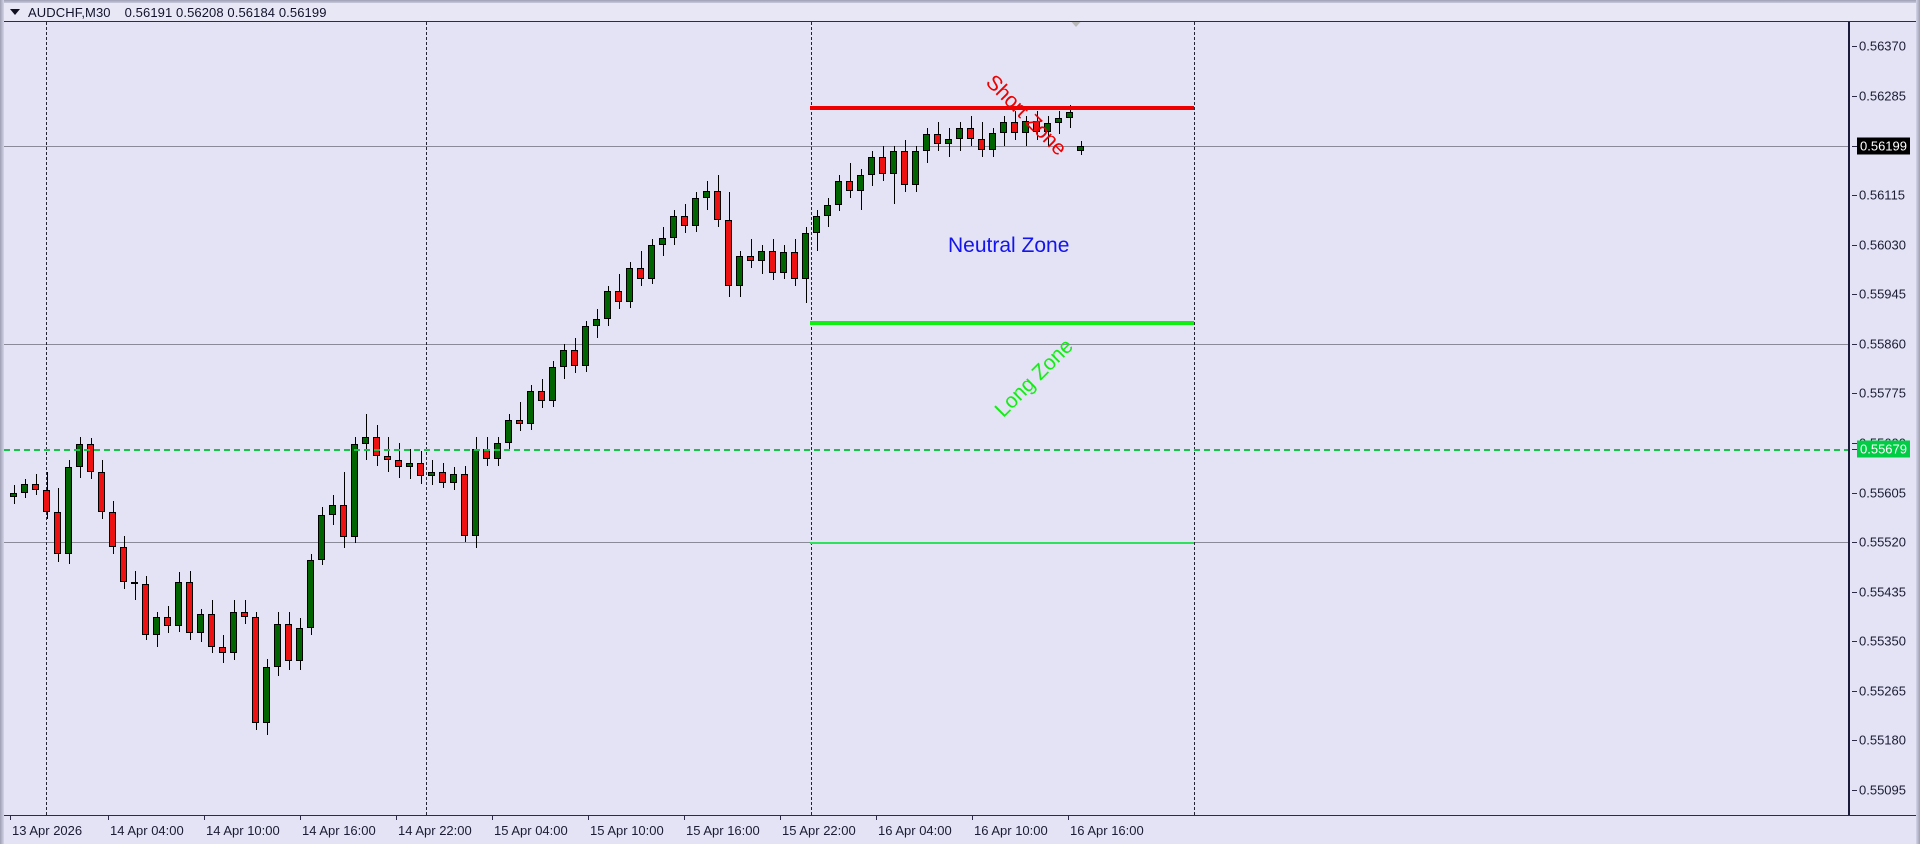 The height and width of the screenshot is (844, 1920). What do you see at coordinates (1076, 24) in the screenshot?
I see `object-marker-triangle-icon` at bounding box center [1076, 24].